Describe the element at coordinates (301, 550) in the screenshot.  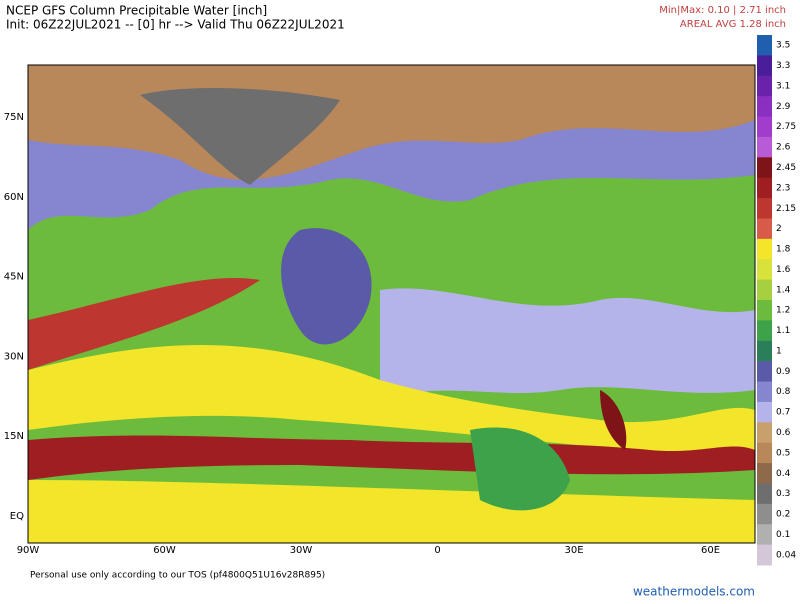
I see `lon-label: 30W` at that location.